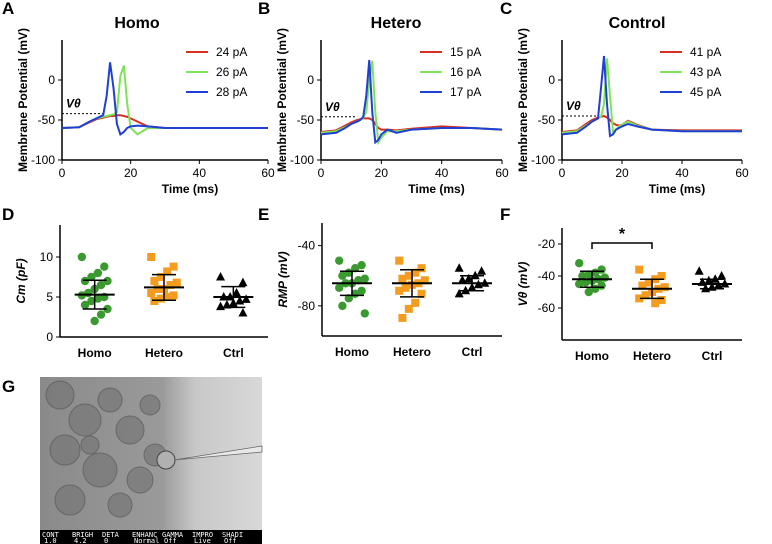 The image size is (772, 544). Describe the element at coordinates (263, 214) in the screenshot. I see `panel-label: E` at that location.